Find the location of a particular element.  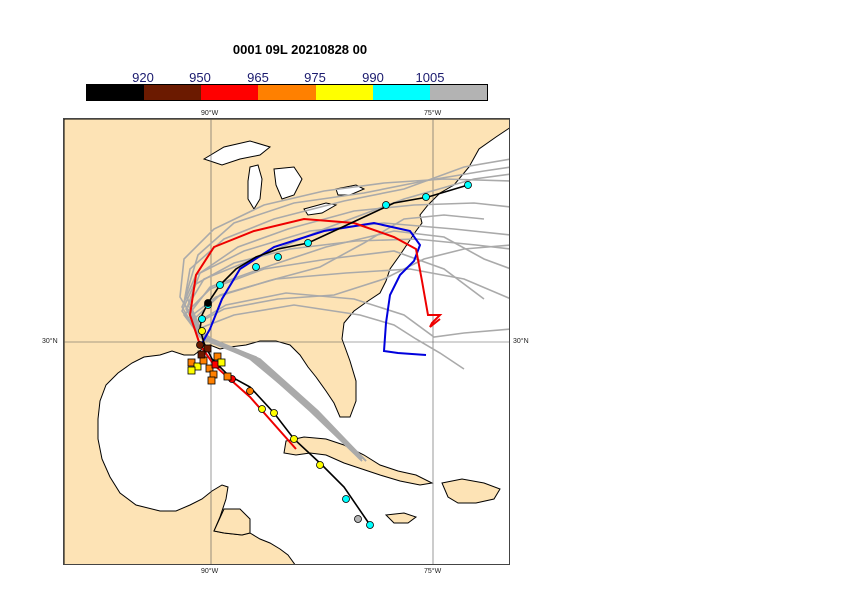

colorbar-label-975: 975 is located at coordinates (315, 77).